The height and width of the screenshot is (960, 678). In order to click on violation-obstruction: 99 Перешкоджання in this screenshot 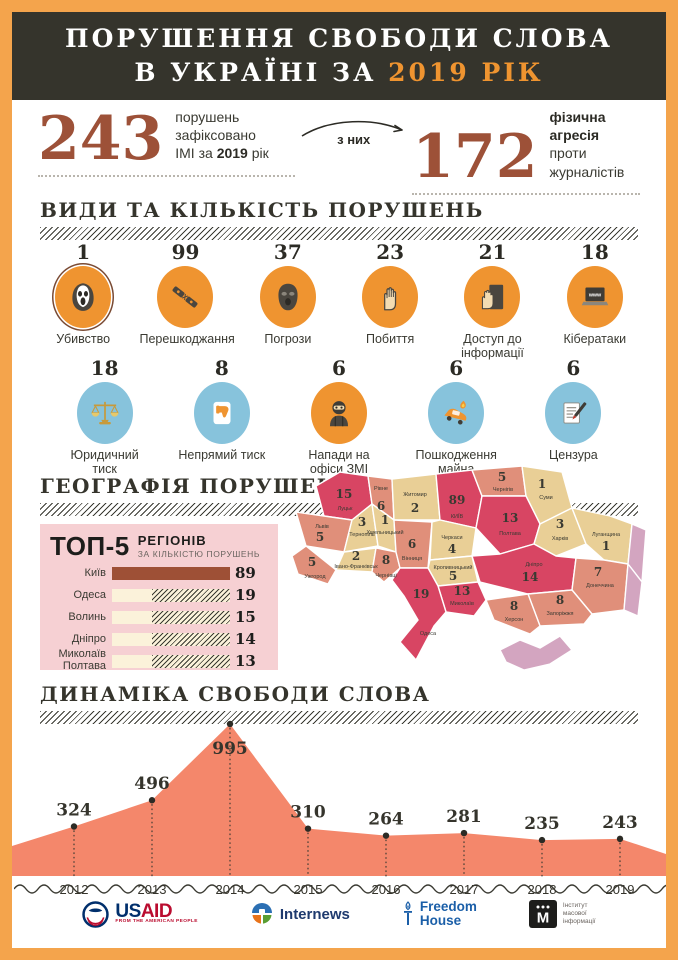, I will do `click(185, 300)`.